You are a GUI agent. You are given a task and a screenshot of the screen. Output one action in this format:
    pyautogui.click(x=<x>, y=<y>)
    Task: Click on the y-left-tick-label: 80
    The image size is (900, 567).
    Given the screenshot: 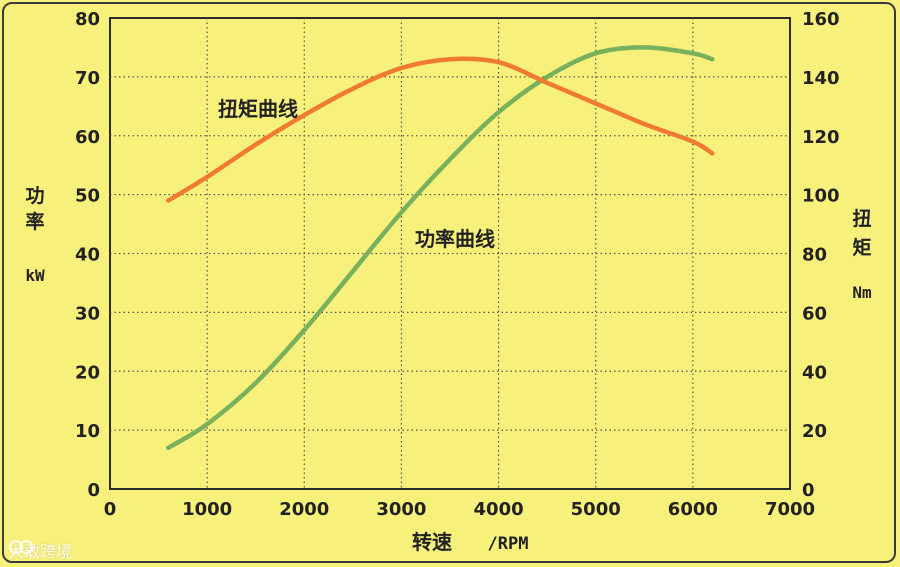 What is the action you would take?
    pyautogui.click(x=87, y=19)
    